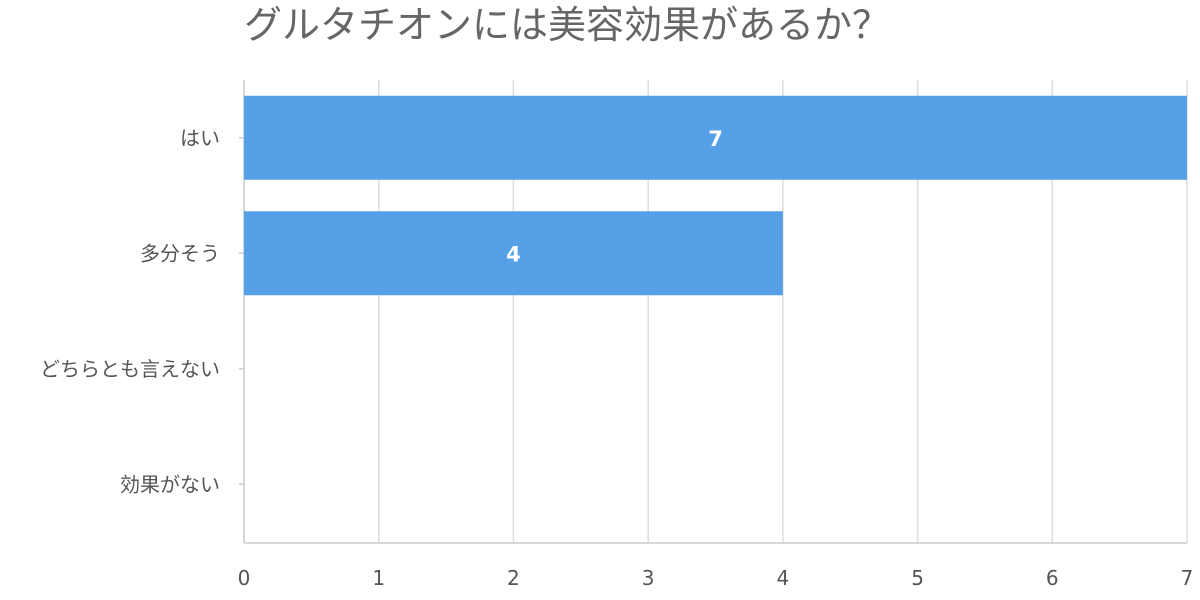 The height and width of the screenshot is (600, 1200). Describe the element at coordinates (130, 369) in the screenshot. I see `category-label: どちらとも言えない` at that location.